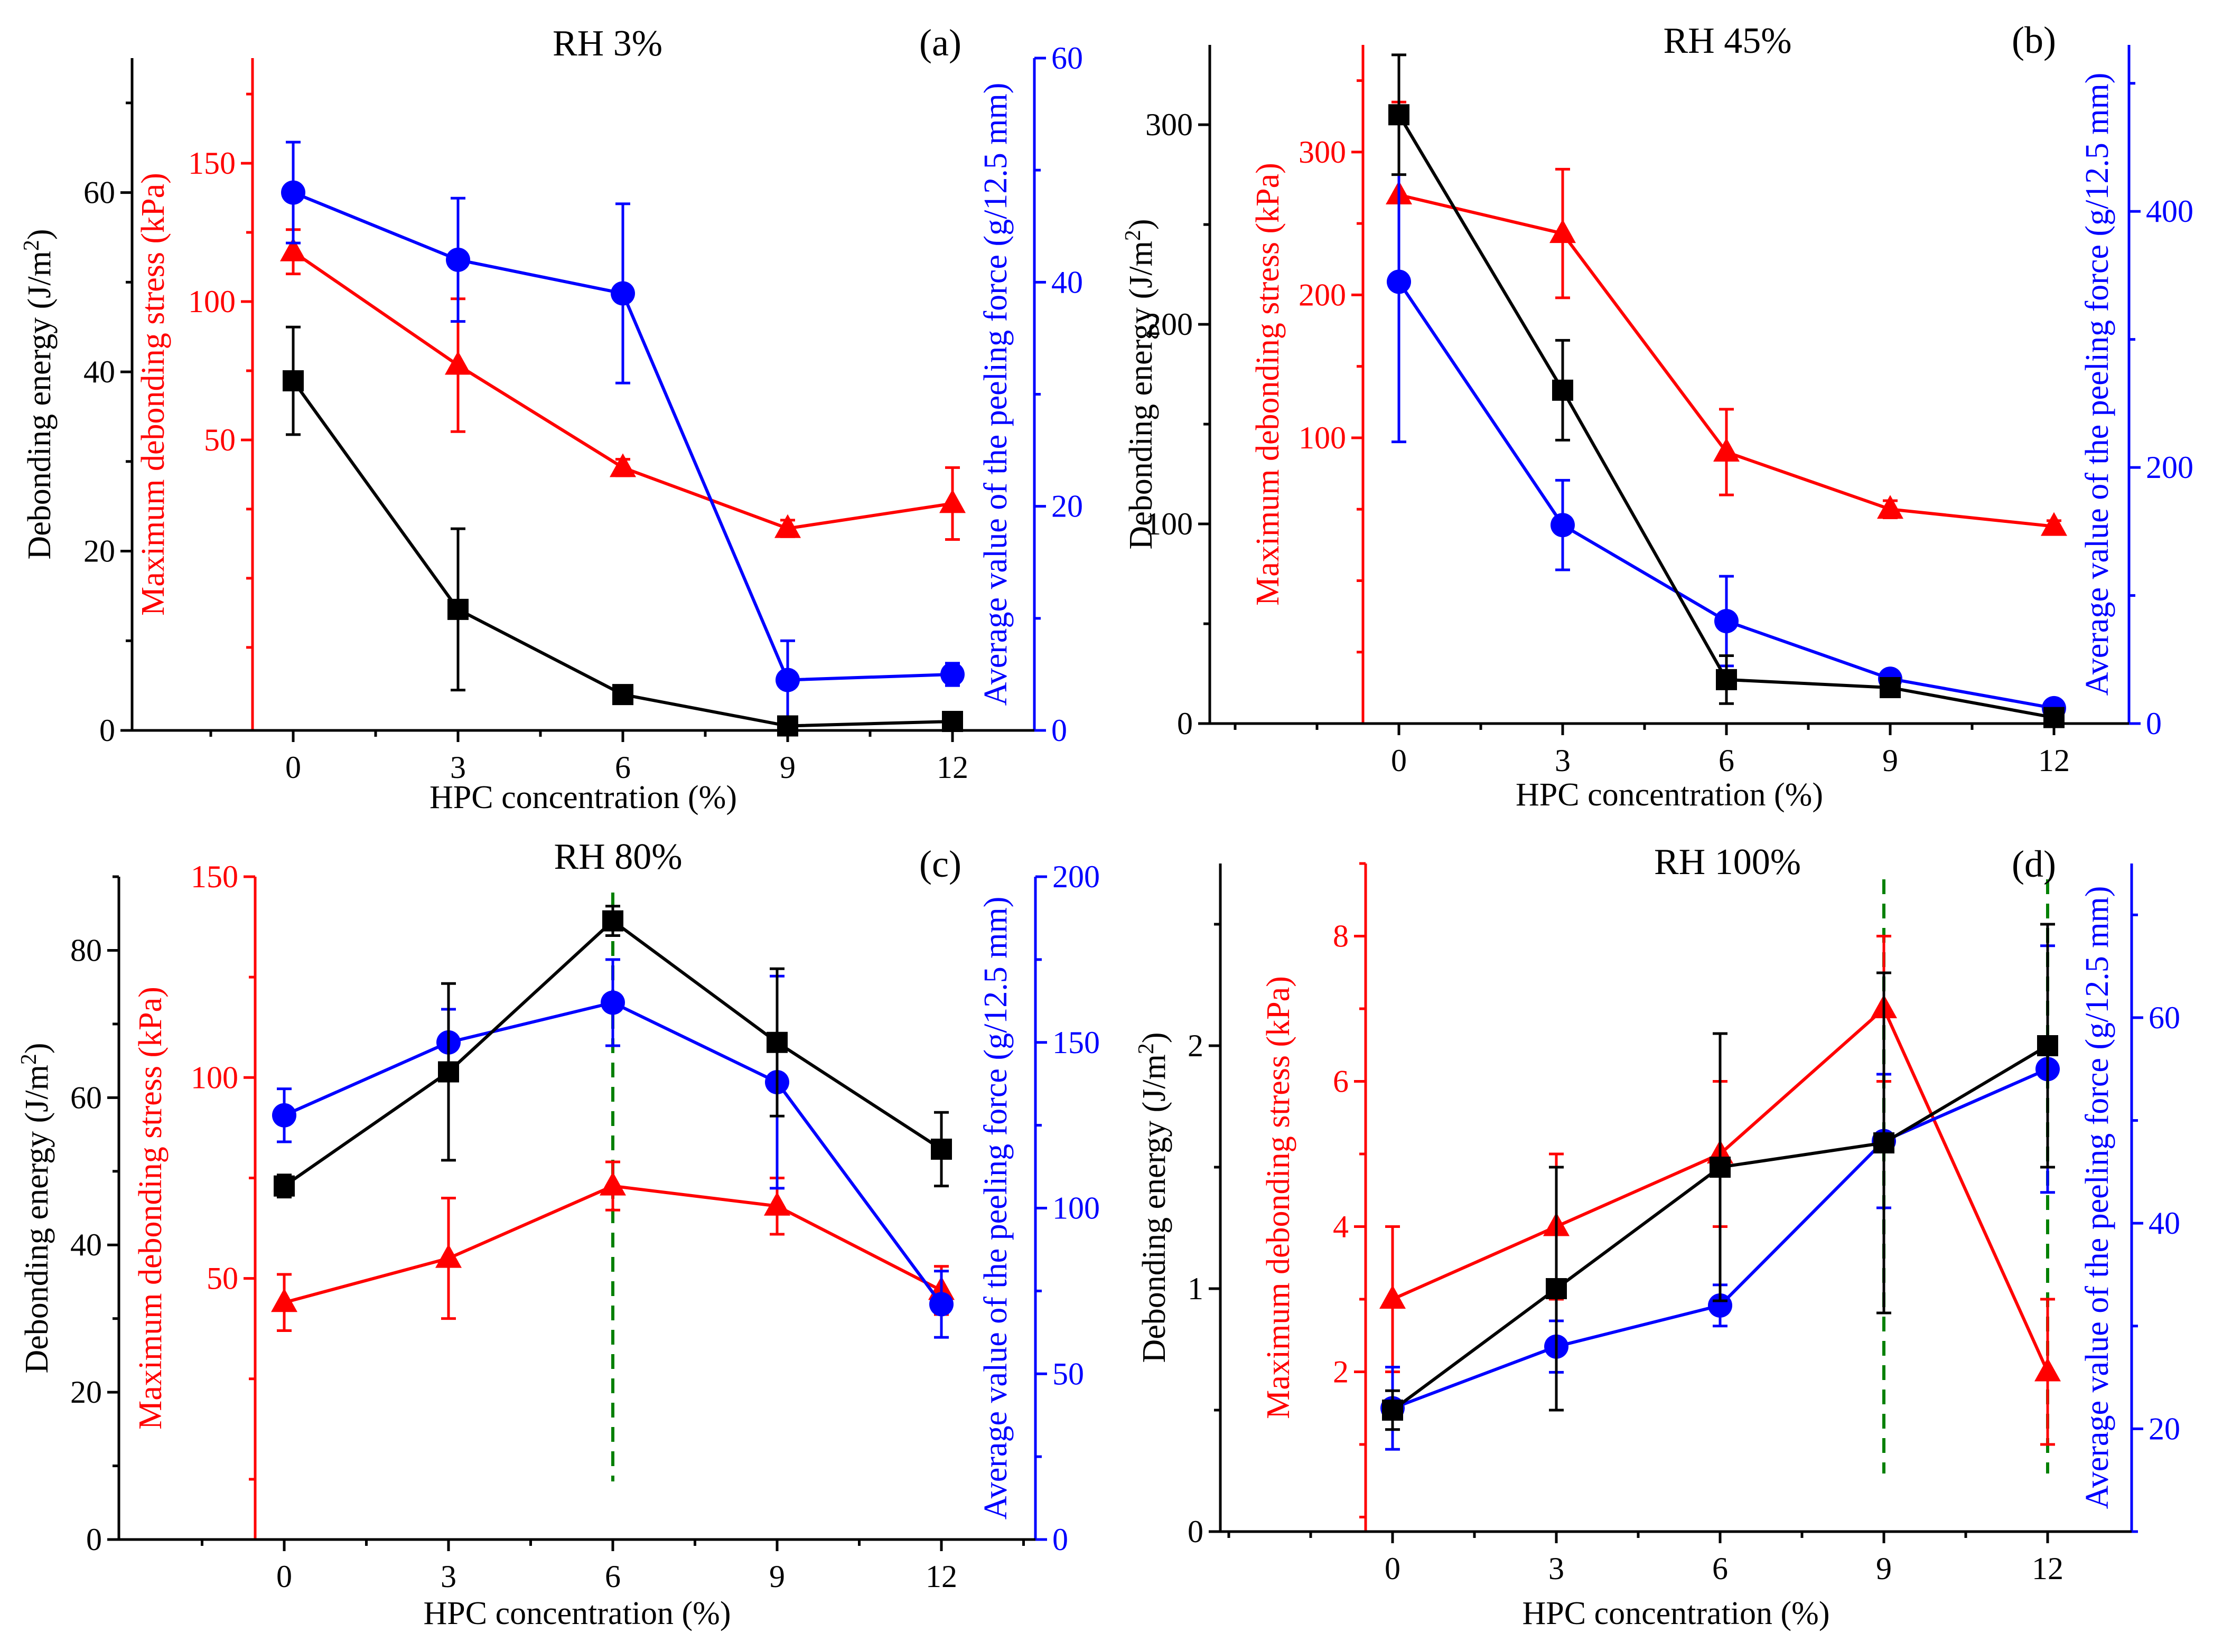  What do you see at coordinates (1195, 1288) in the screenshot?
I see `energy-tick-label: 1` at bounding box center [1195, 1288].